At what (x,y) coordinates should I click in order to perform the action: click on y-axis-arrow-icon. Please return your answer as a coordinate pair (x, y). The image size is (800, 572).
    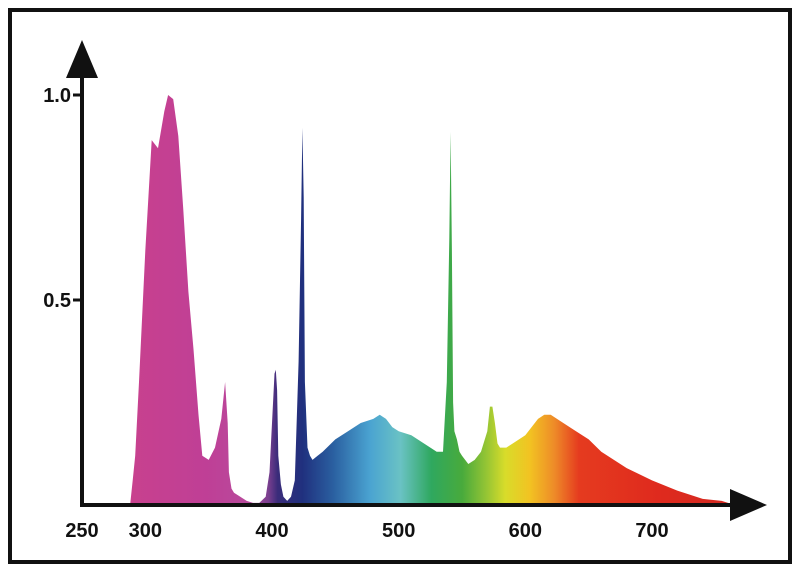
    Looking at the image, I should click on (82, 59).